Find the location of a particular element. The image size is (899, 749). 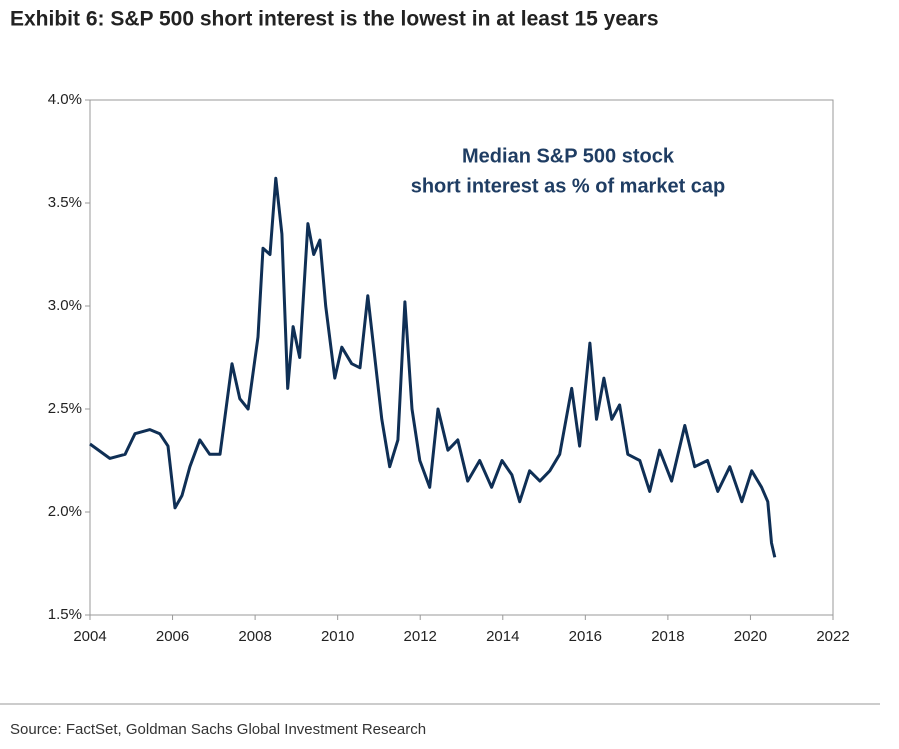

x-tick-label: 2020 is located at coordinates (750, 636).